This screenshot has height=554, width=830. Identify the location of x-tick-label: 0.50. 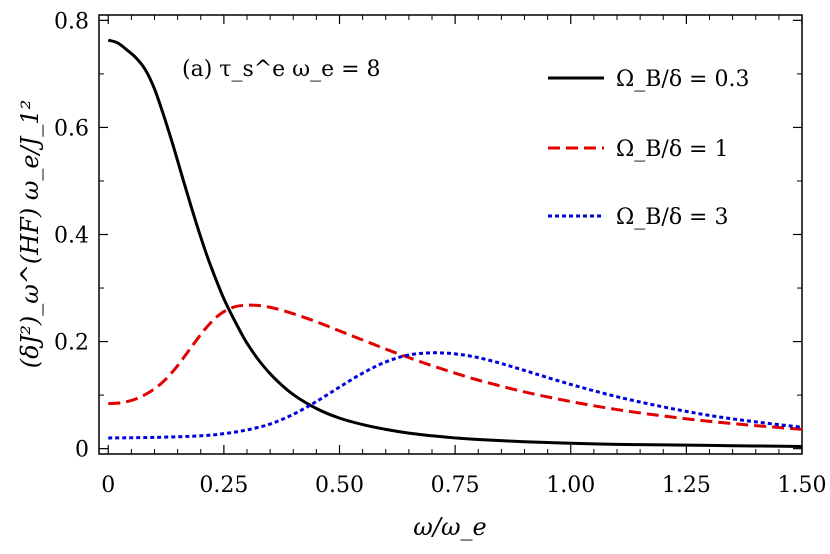
(339, 485).